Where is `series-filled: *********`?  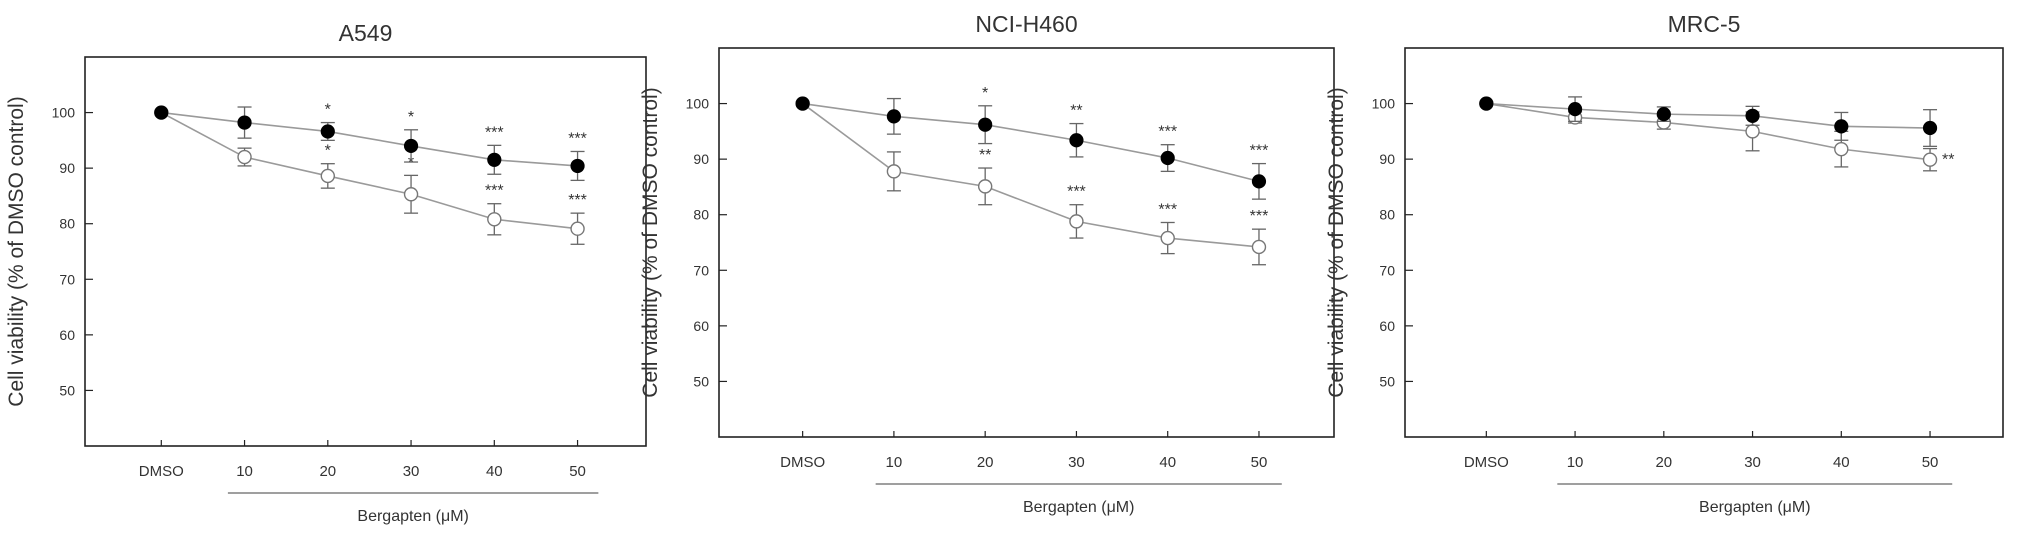
series-filled: ********* is located at coordinates (1032, 142).